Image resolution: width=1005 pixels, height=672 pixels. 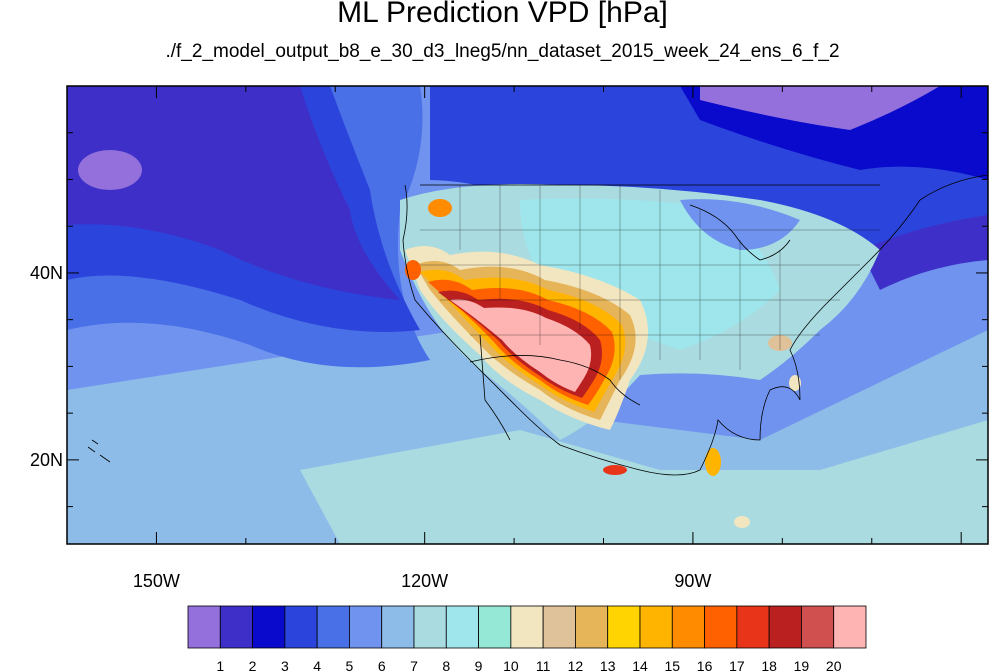 What do you see at coordinates (220, 665) in the screenshot?
I see `colorbar-label: 1` at bounding box center [220, 665].